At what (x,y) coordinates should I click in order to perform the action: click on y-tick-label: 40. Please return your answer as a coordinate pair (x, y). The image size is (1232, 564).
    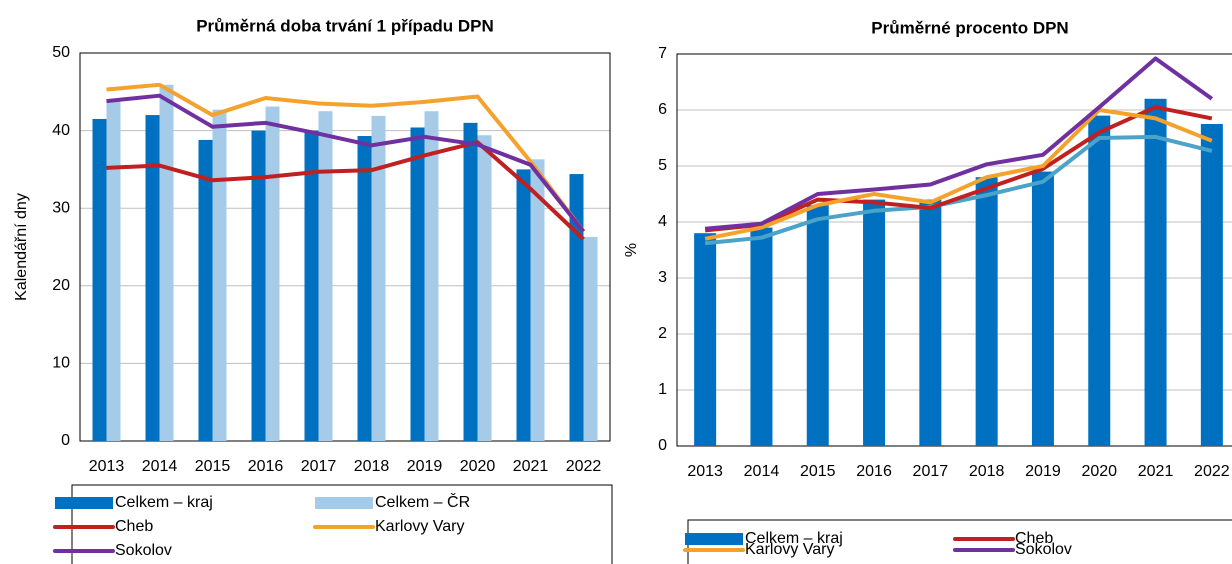
    Looking at the image, I should click on (61, 130).